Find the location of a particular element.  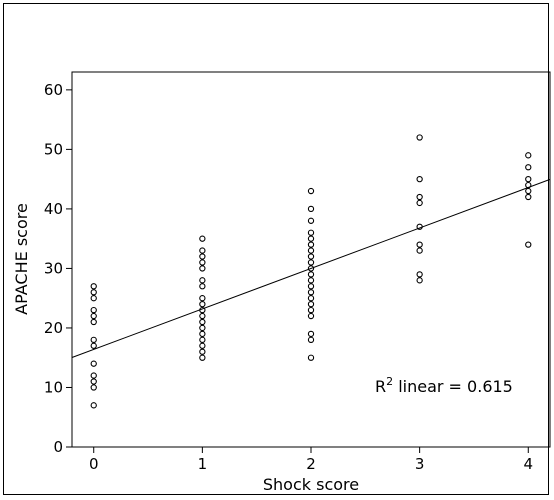

y-tick-label: 50 is located at coordinates (53, 149).